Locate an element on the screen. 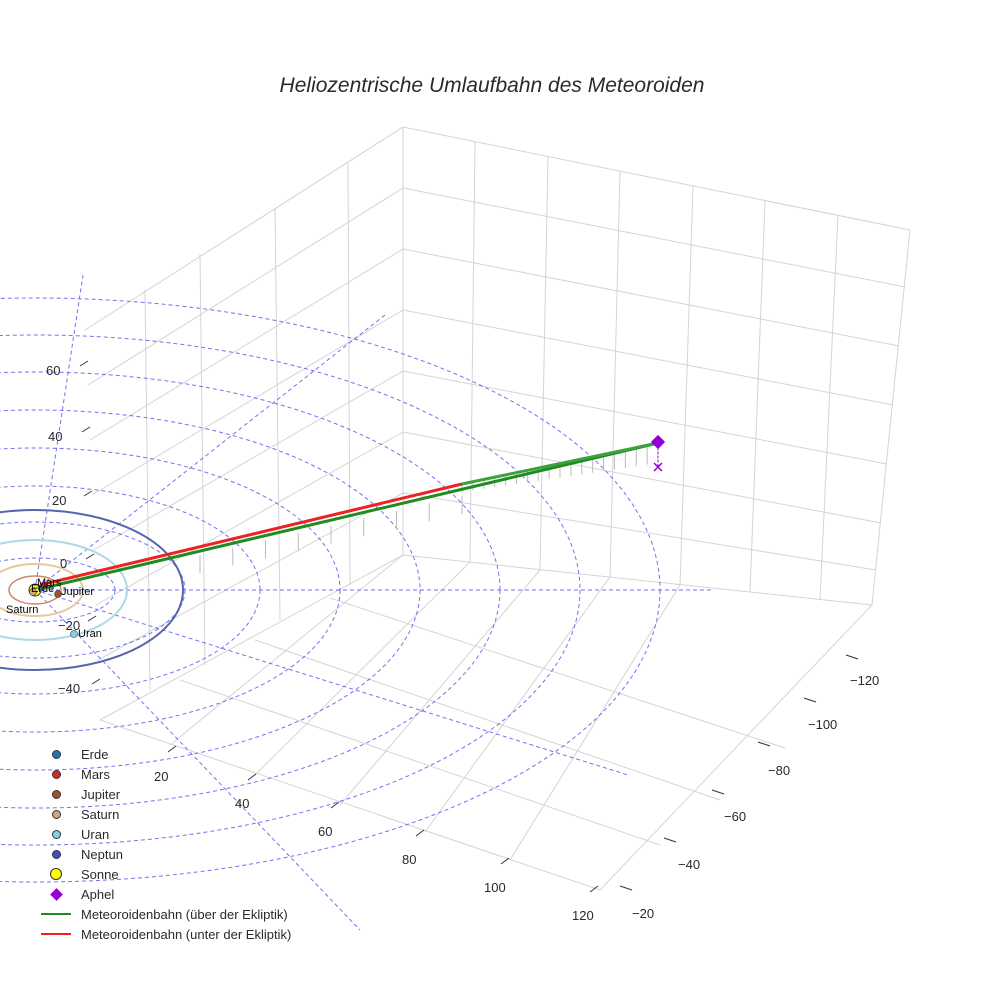  x-tick-label: 40 is located at coordinates (242, 803).